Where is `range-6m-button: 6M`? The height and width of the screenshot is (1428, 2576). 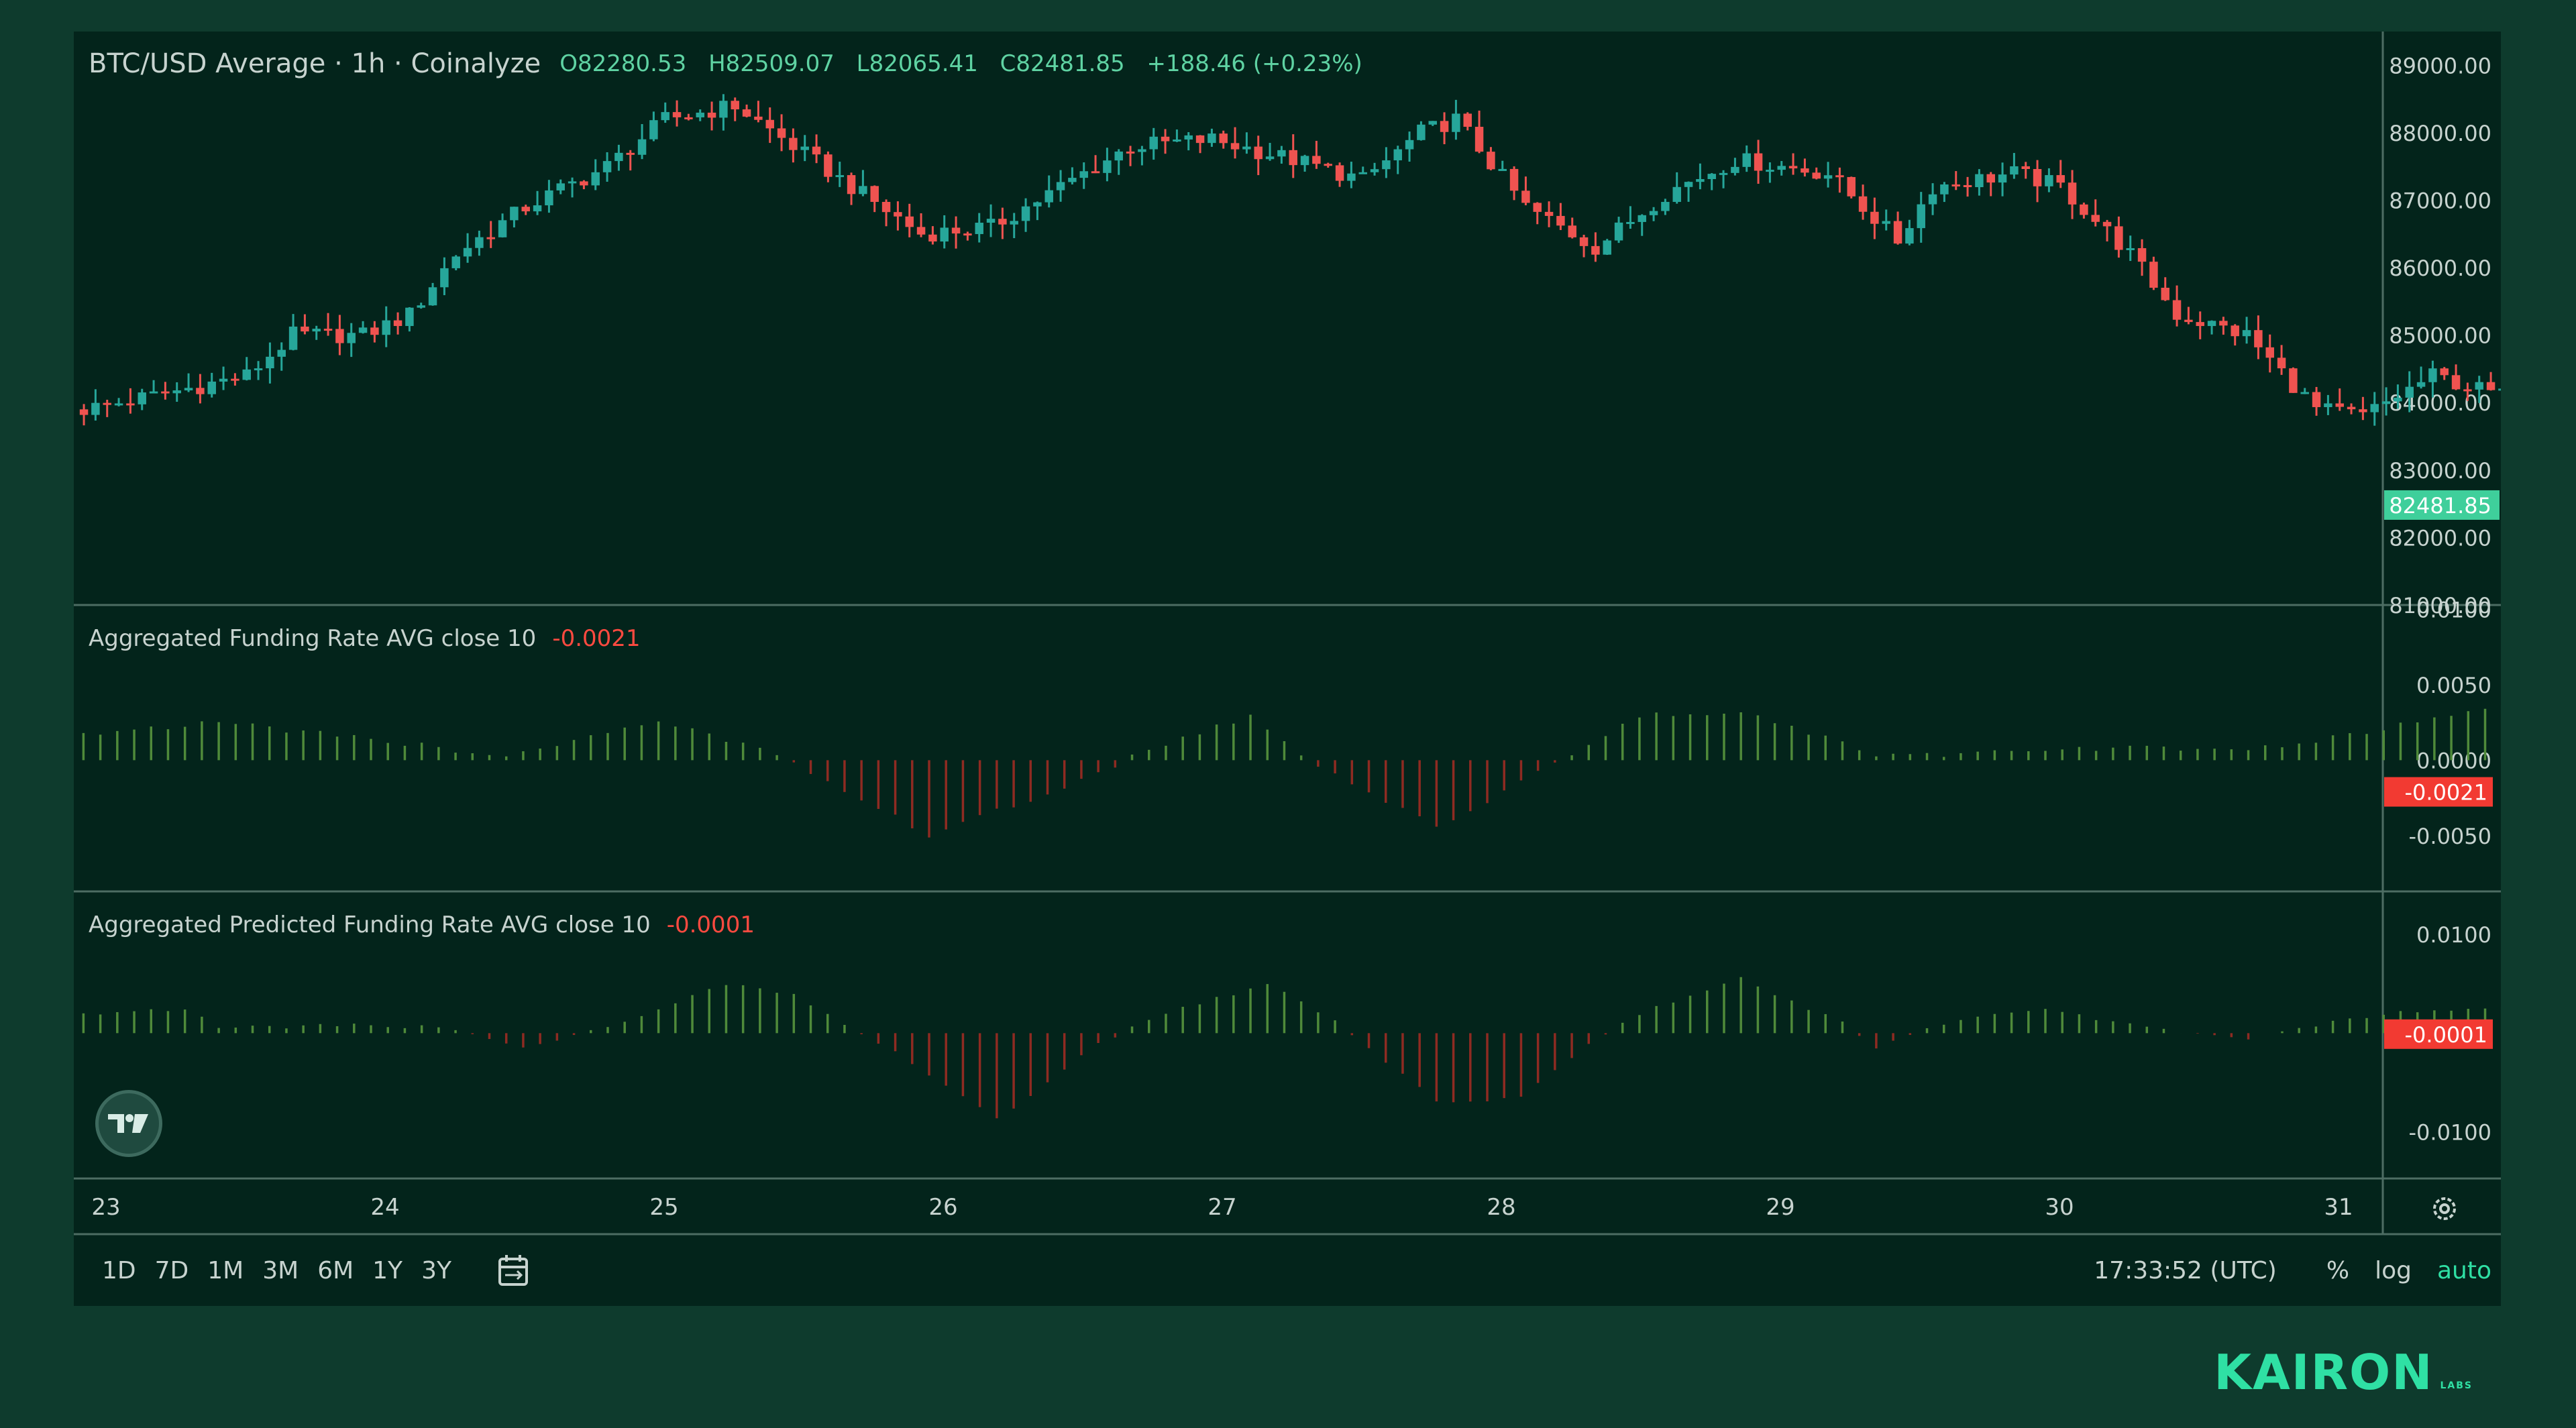 range-6m-button: 6M is located at coordinates (335, 1270).